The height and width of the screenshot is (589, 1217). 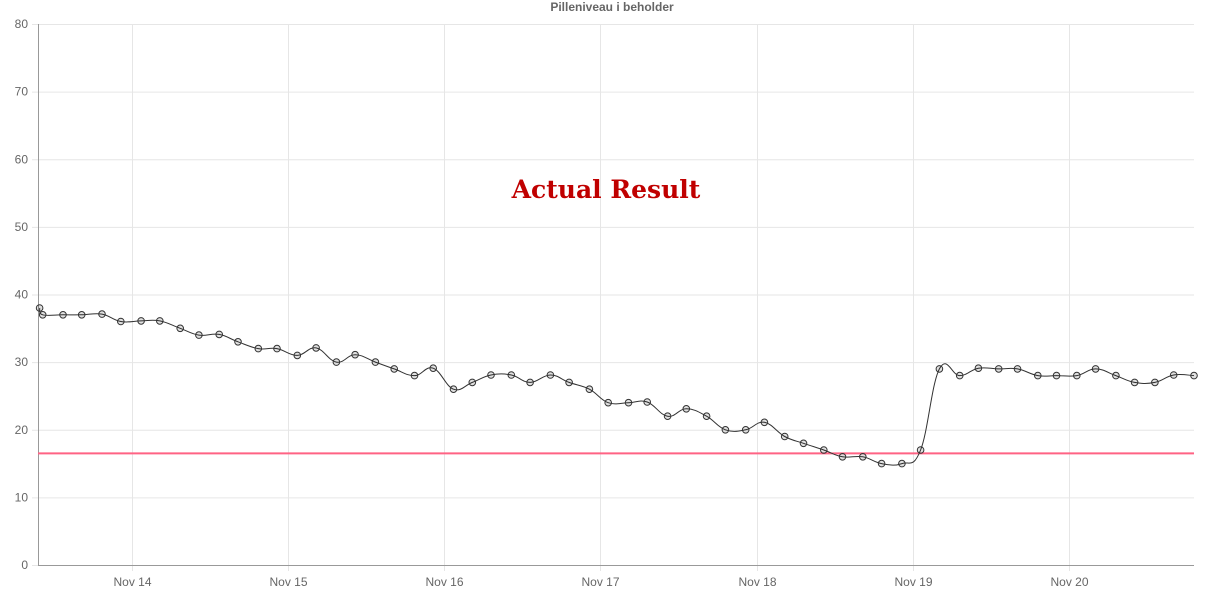 What do you see at coordinates (22, 430) in the screenshot?
I see `y-tick-label: 20` at bounding box center [22, 430].